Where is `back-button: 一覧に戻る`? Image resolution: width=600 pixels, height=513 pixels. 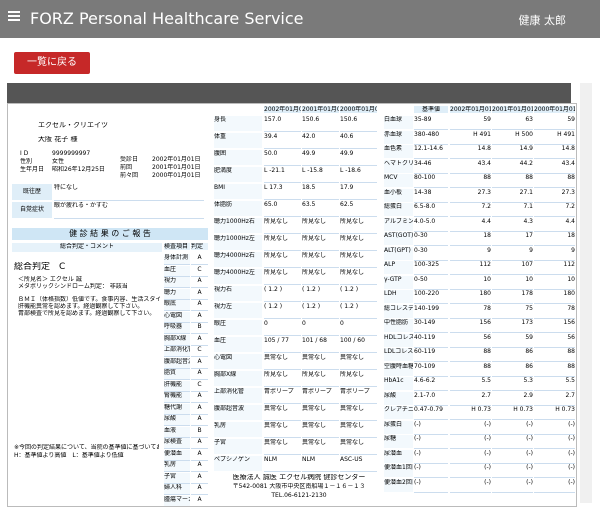
back-button: 一覧に戻る is located at coordinates (52, 63).